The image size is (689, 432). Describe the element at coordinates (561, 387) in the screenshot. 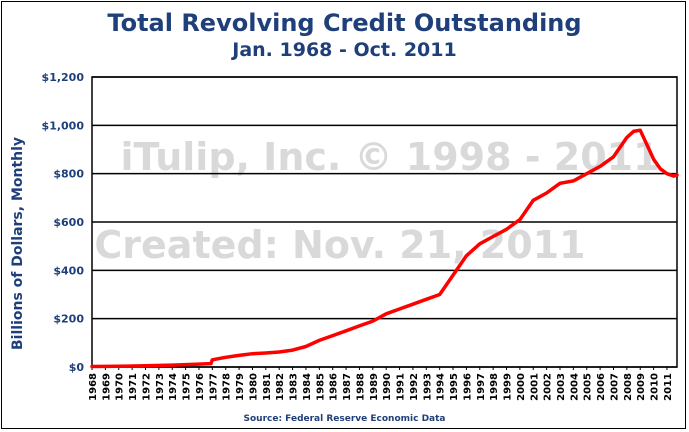

I see `x-tick-label: 2003` at that location.